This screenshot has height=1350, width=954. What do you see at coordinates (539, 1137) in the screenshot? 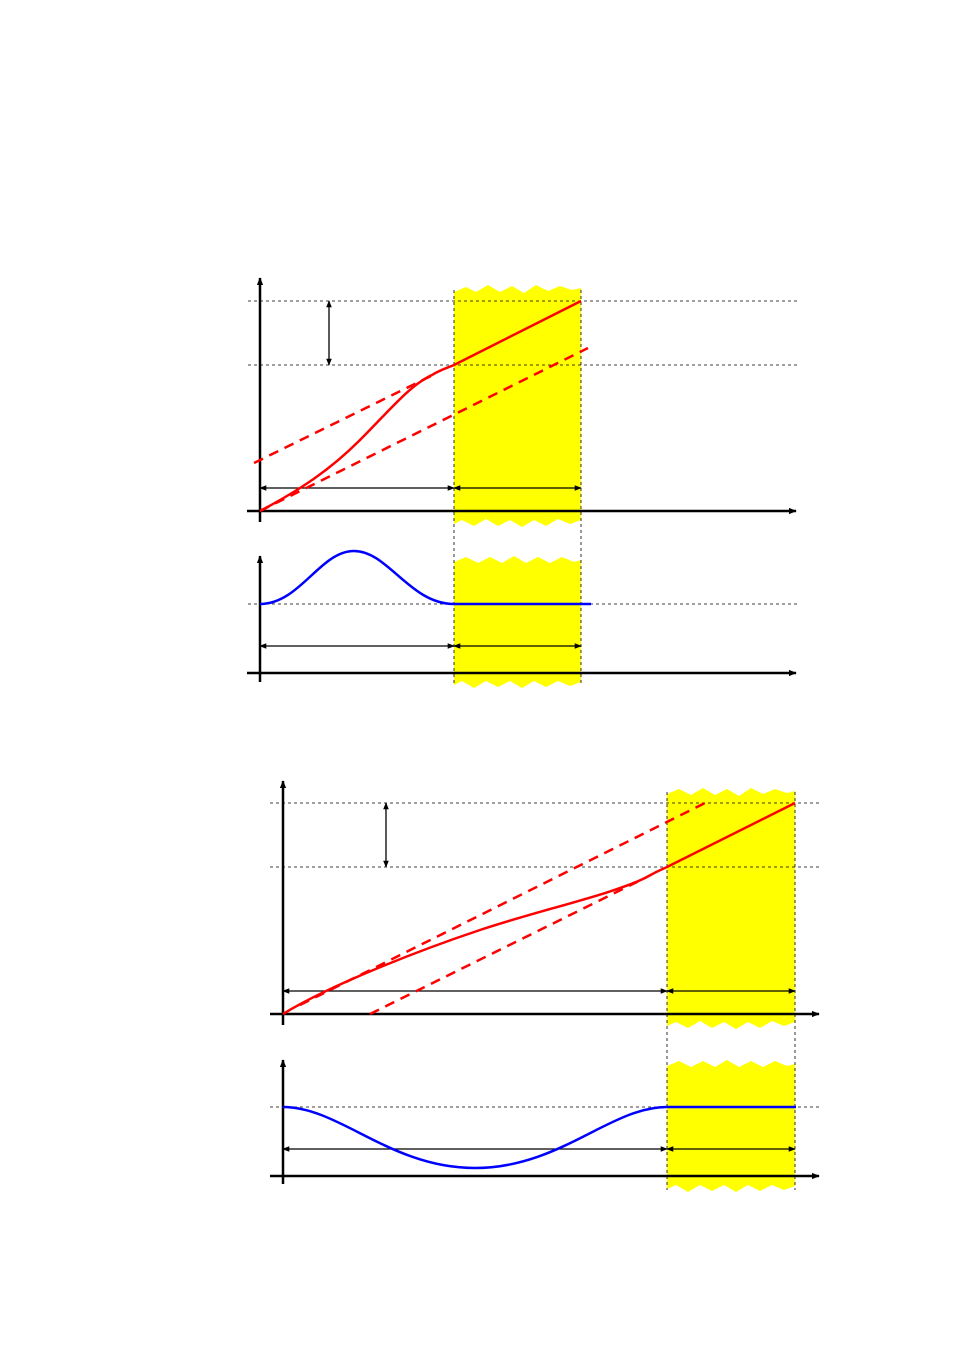
I see `bottom-velocity-curve` at bounding box center [539, 1137].